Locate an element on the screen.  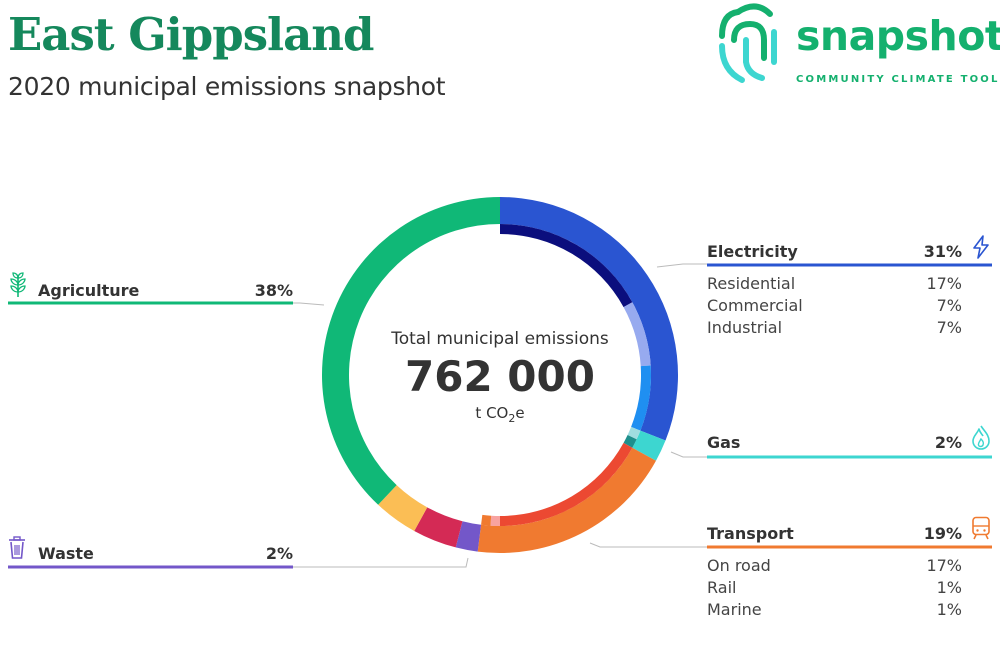
slice-marine is located at coordinates (486, 520).